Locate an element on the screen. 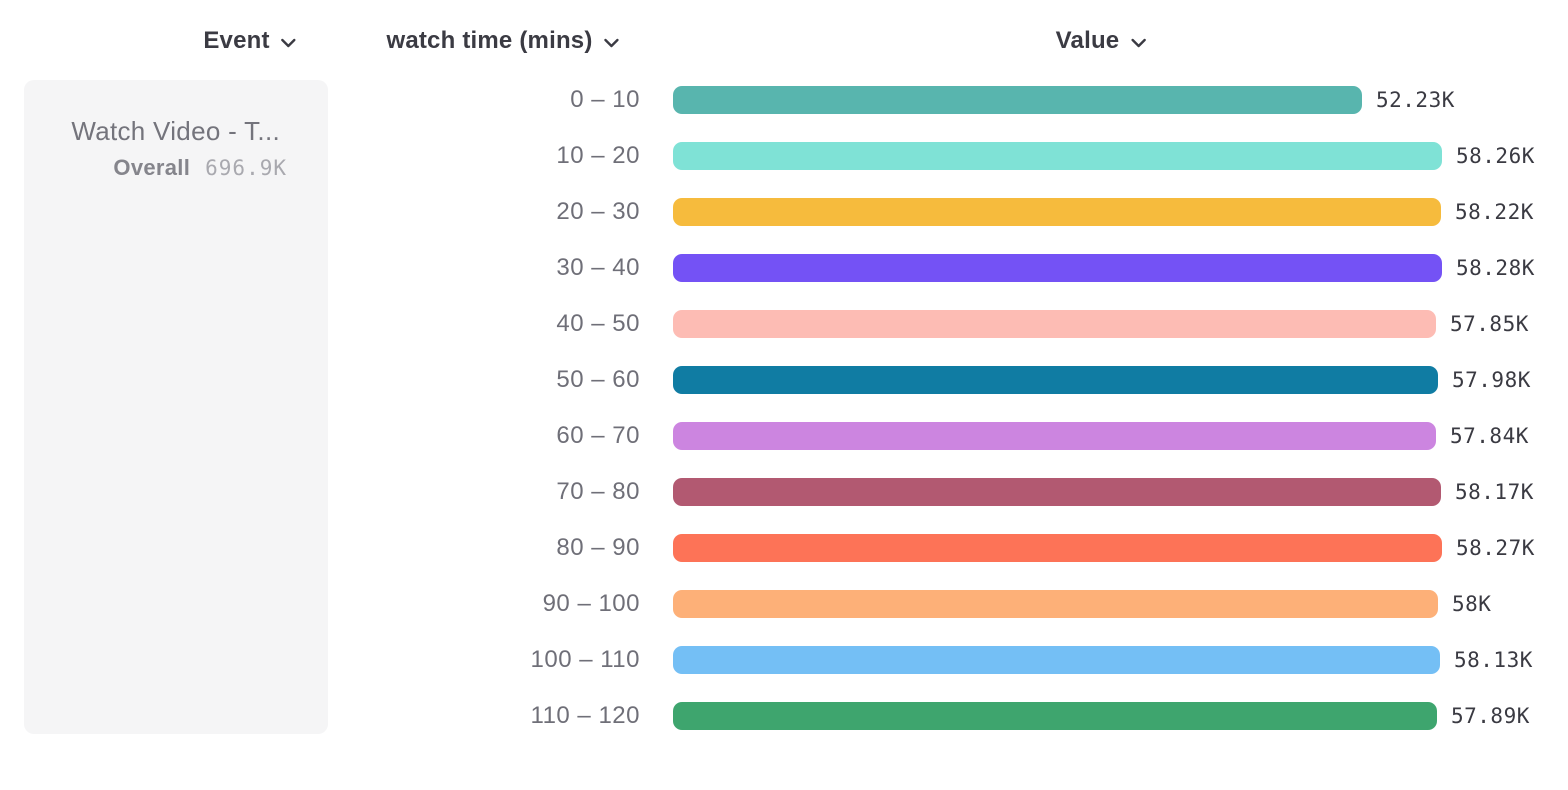 The image size is (1568, 790). category-label: 70 – 80 is located at coordinates (598, 491).